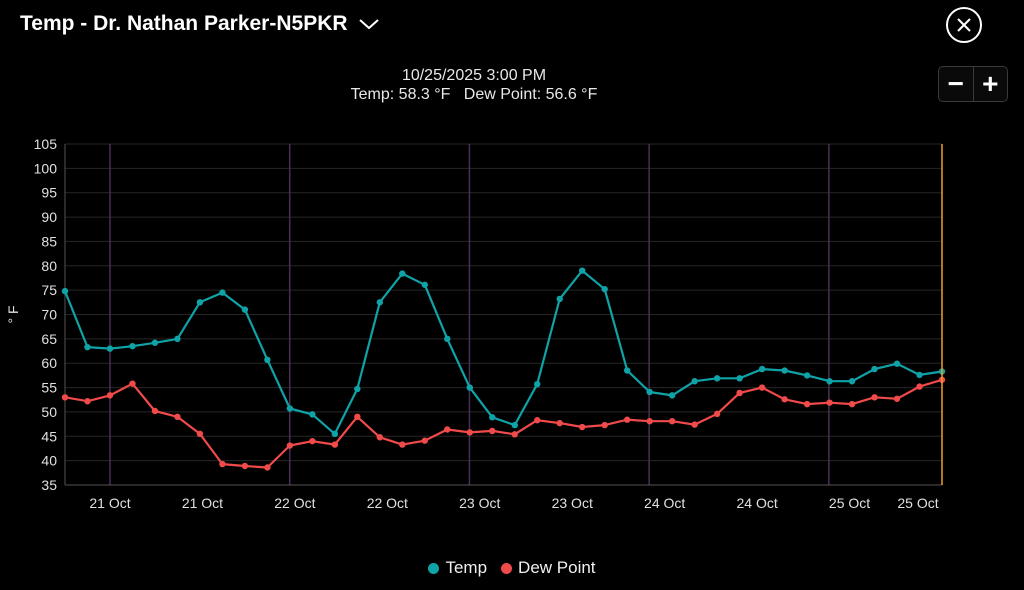  I want to click on chart-header: Temp - Dr. Nathan Parker-N5PKR, so click(200, 24).